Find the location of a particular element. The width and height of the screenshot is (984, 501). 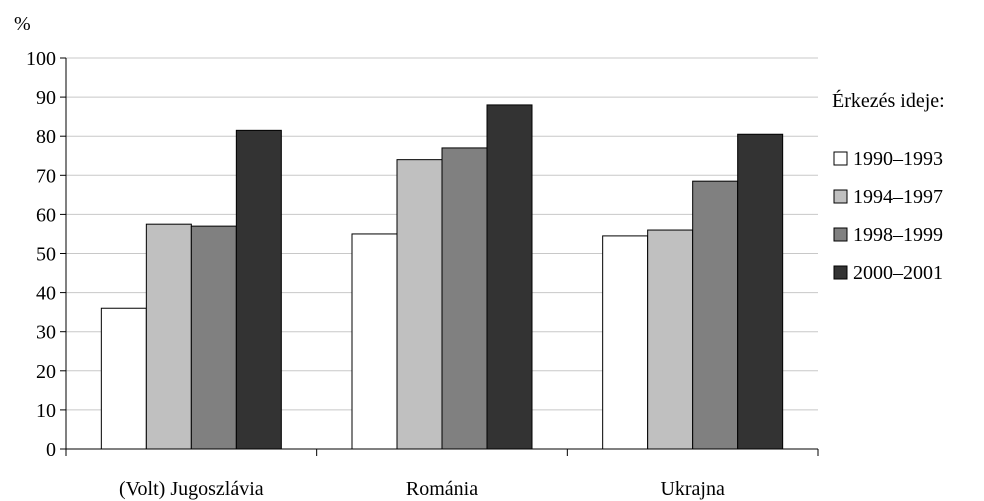

legend-label: 1998–1999 is located at coordinates (898, 235).